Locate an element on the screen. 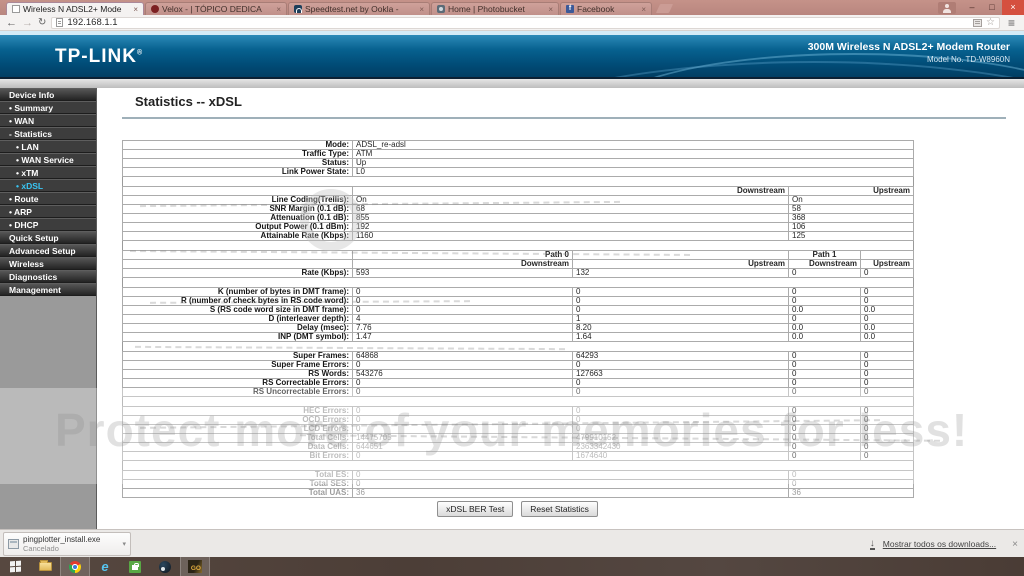  stat-label: Line Coding(Trellis): is located at coordinates (237, 200).